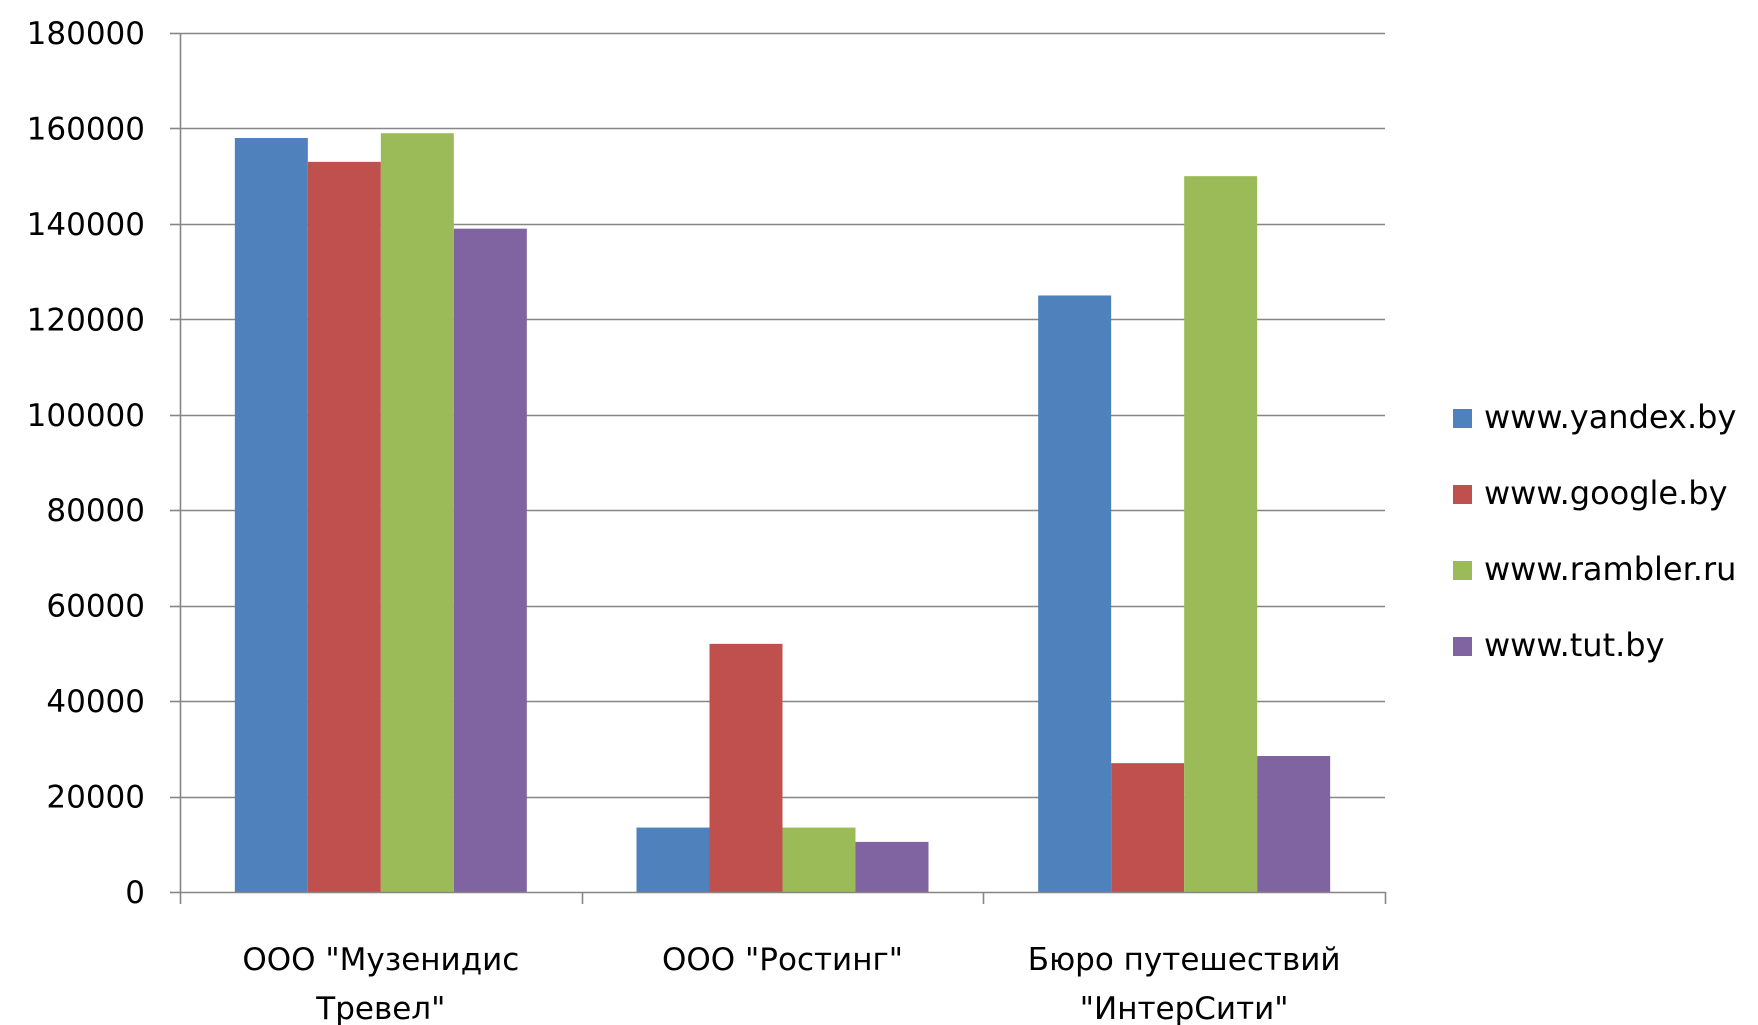  What do you see at coordinates (1606, 493) in the screenshot?
I see `legend-label: www.google.by` at bounding box center [1606, 493].